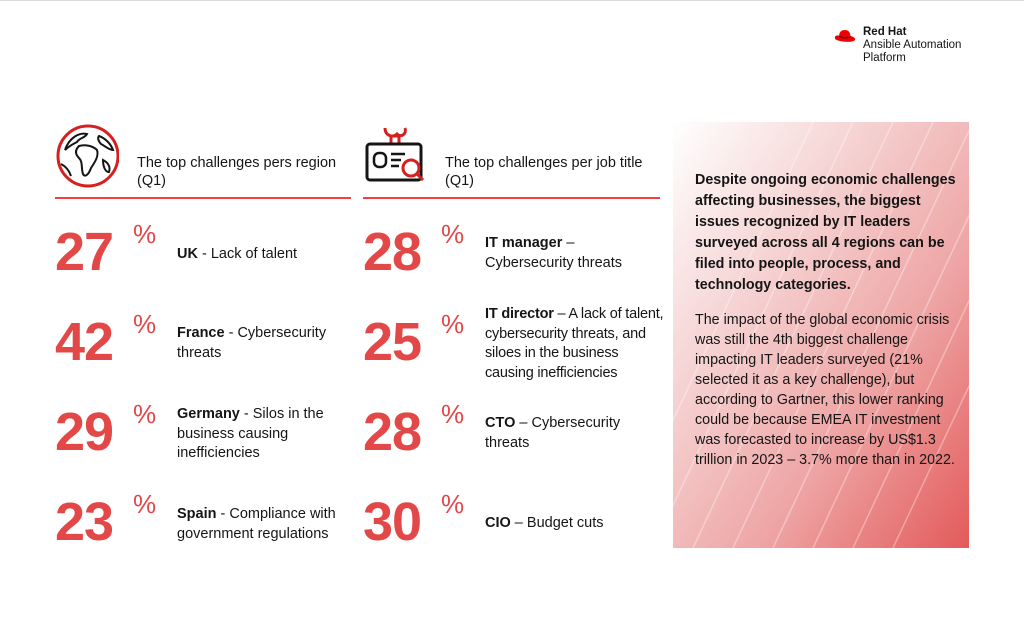 The width and height of the screenshot is (1024, 619). I want to click on stat-description: France - Cybersecurity threats, so click(264, 343).